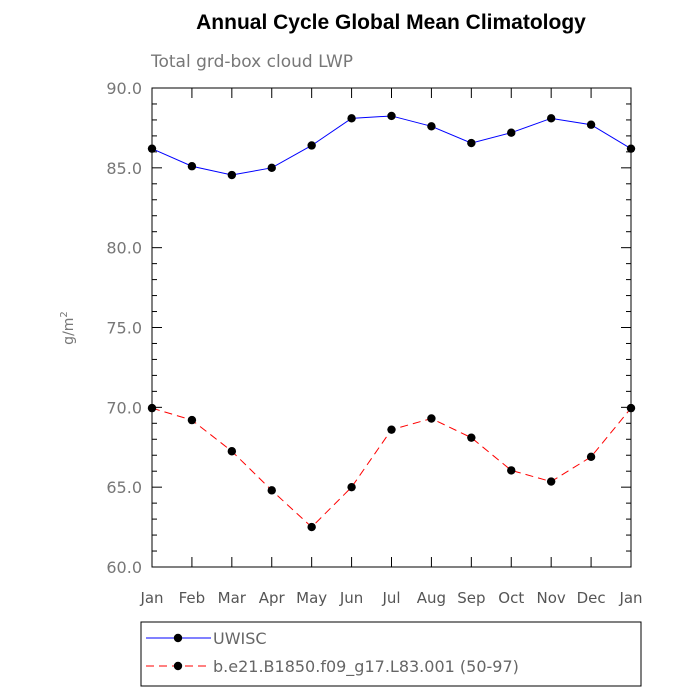 Image resolution: width=700 pixels, height=700 pixels. I want to click on x-tick-label: Sep, so click(471, 598).